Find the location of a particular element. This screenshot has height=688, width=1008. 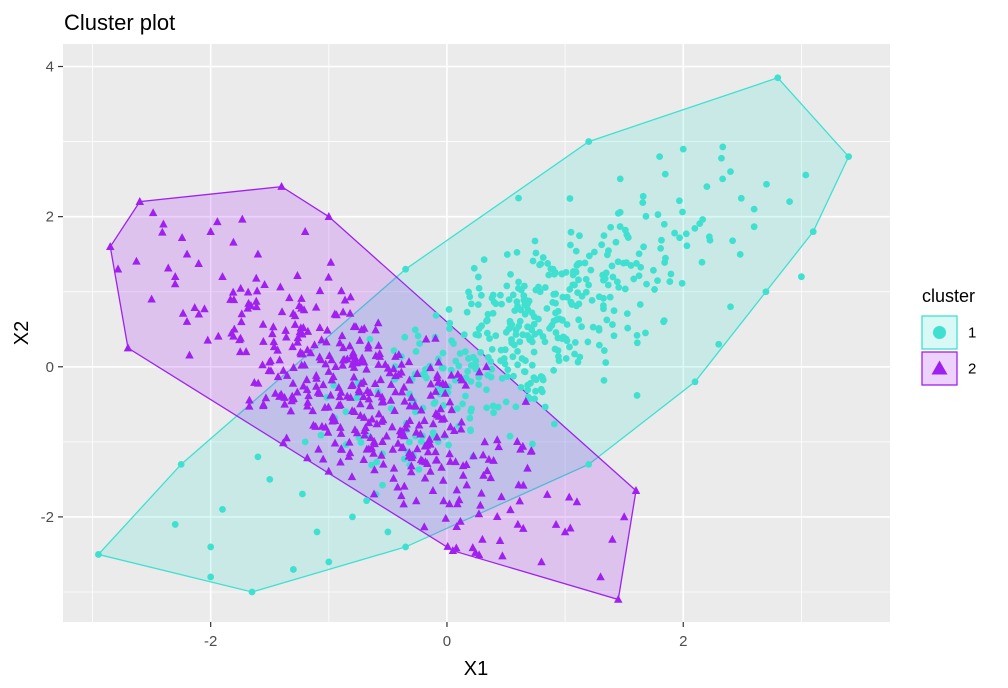

legend: cluster 1 2 is located at coordinates (948, 336).